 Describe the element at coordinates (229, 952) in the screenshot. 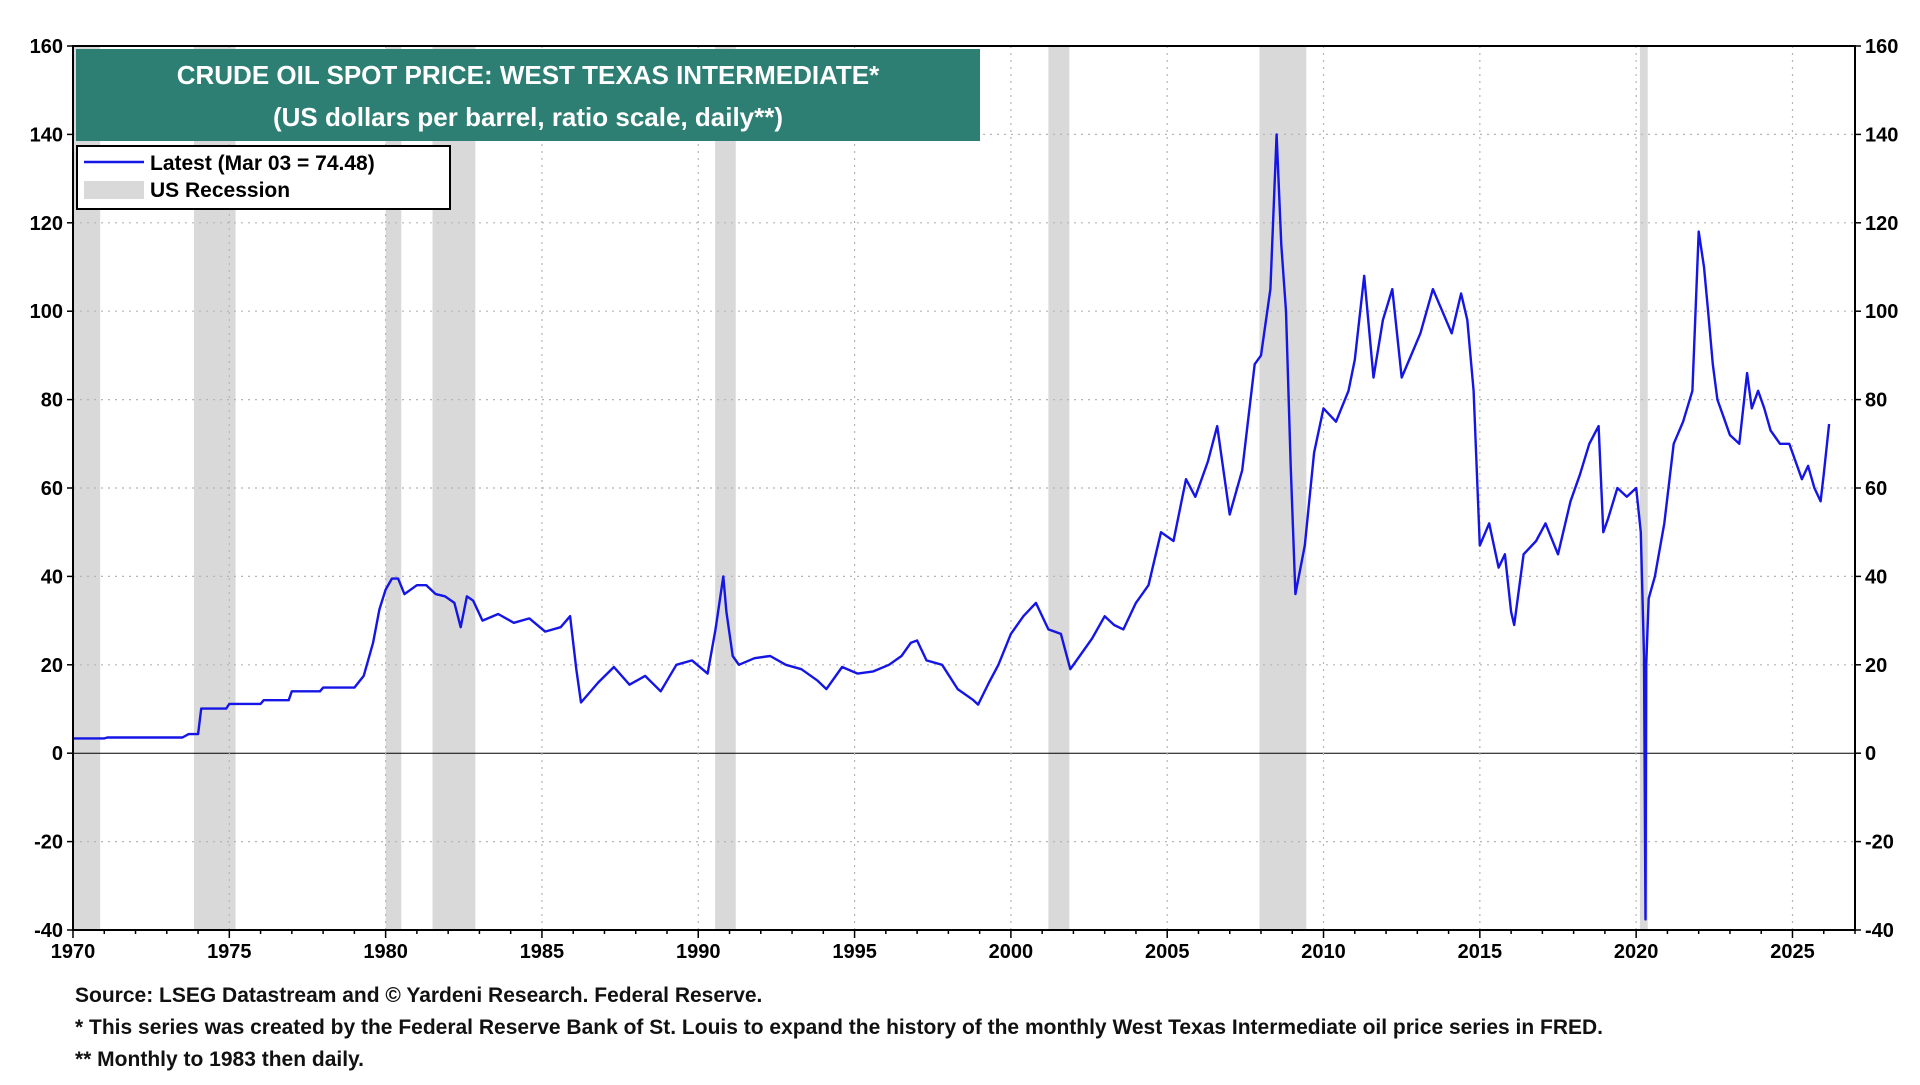

I see `x-tick-label: 1975` at that location.